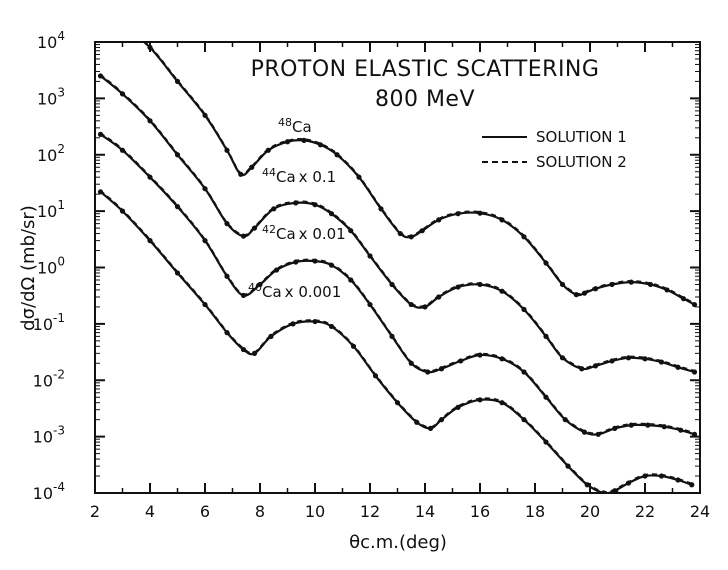  What do you see at coordinates (645, 511) in the screenshot?
I see `x-tick-label: 22` at bounding box center [645, 511].